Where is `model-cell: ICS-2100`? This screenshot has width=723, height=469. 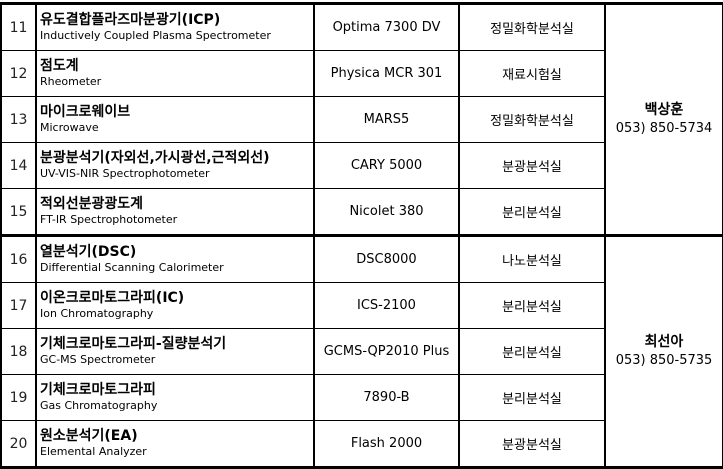 model-cell: ICS-2100 is located at coordinates (386, 305).